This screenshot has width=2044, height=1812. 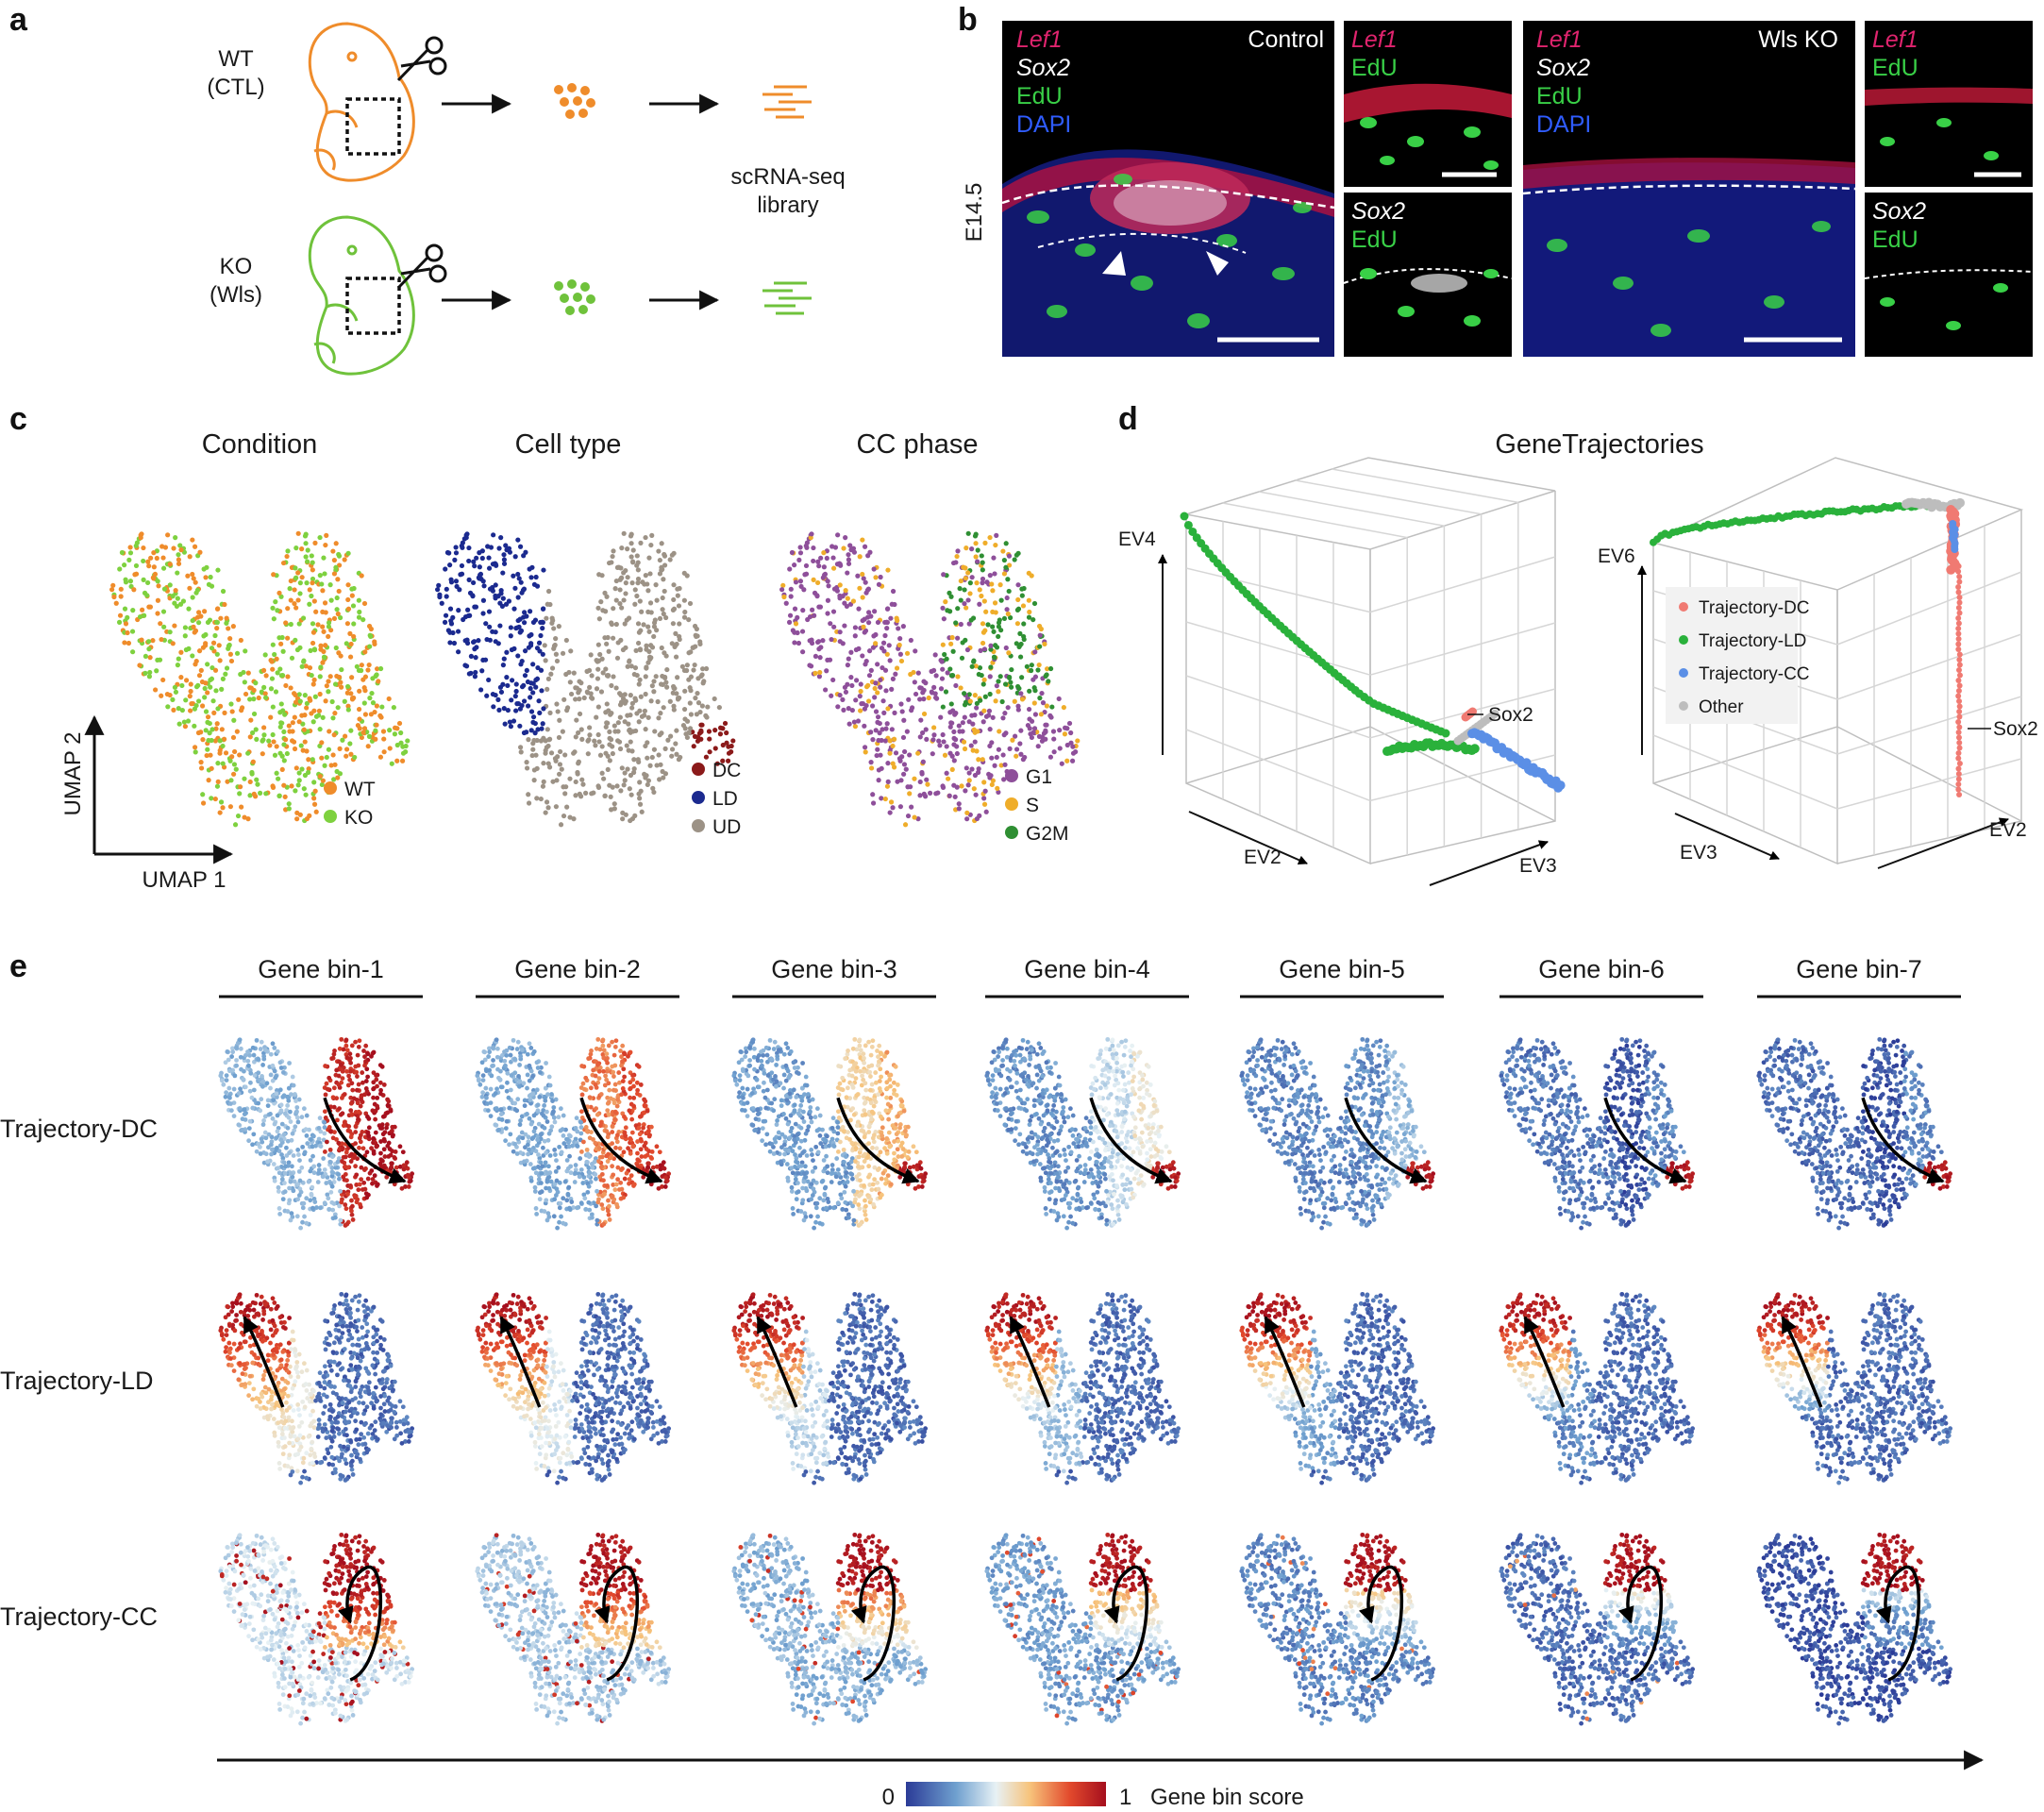 I want to click on micrograph-control-inset-top, so click(x=1428, y=104).